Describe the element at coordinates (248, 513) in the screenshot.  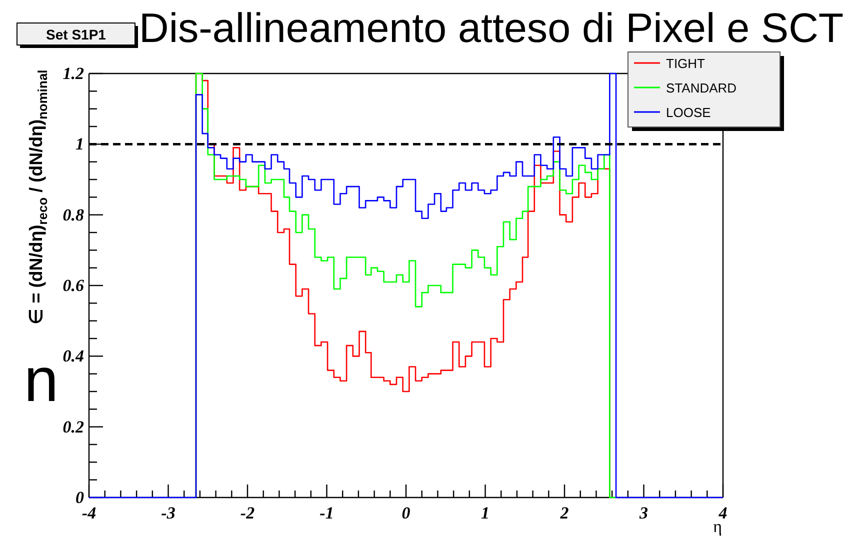
I see `x-tick-label: -2` at that location.